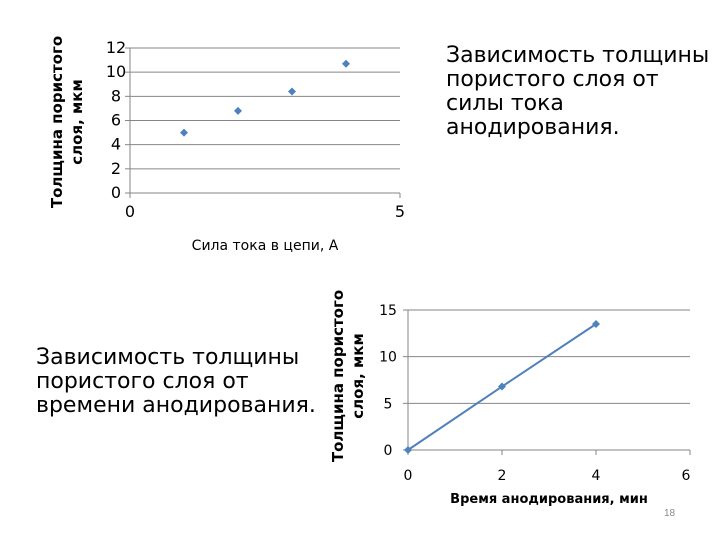 This screenshot has height=540, width=720. What do you see at coordinates (686, 476) in the screenshot?
I see `chart2-x-tick-label: 6` at bounding box center [686, 476].